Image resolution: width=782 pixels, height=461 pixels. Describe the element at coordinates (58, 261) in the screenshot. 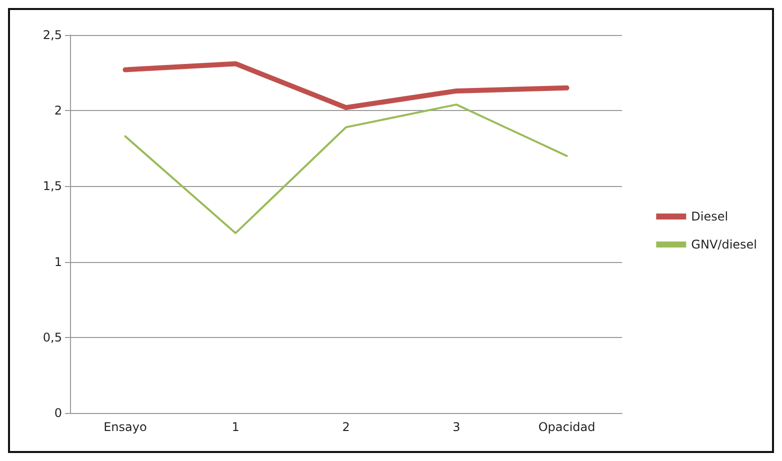

I see `y-tick-label: 1` at that location.